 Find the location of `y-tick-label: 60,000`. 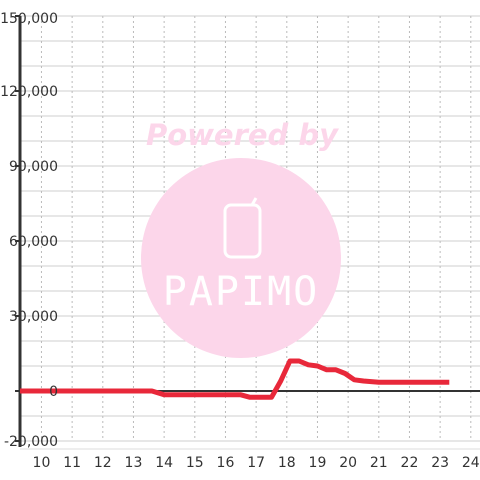

y-tick-label: 60,000 is located at coordinates (33, 242).